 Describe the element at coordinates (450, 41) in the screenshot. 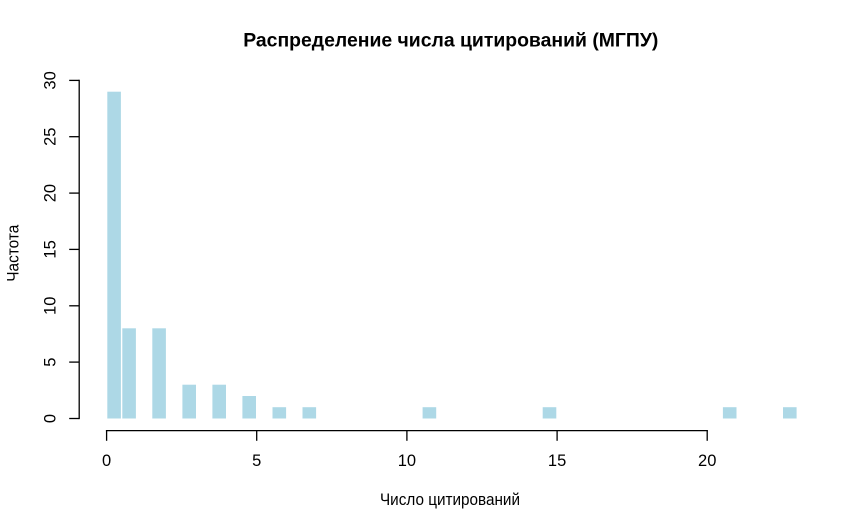

I see `svg-text:Распределение числа цитировани: Распределение числа цитирований (МГПУ)` at that location.